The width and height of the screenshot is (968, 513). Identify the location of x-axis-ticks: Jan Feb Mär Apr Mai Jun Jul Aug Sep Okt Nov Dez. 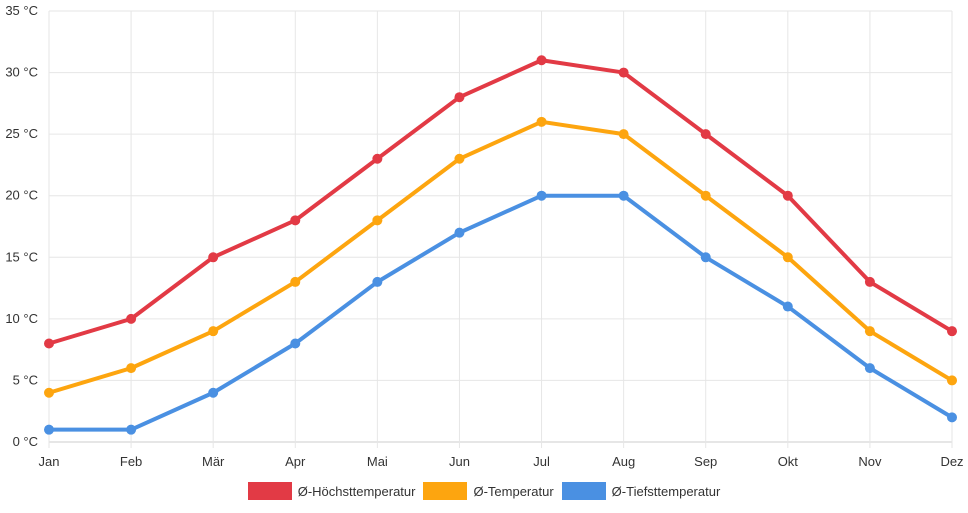
(501, 461).